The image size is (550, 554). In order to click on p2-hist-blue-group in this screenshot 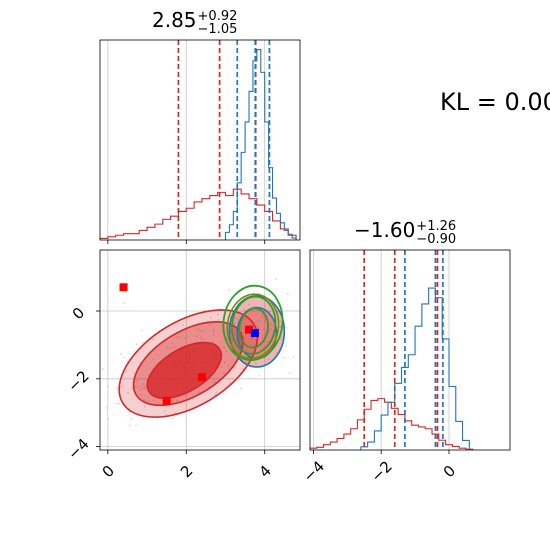, I will do `click(415, 350)`.